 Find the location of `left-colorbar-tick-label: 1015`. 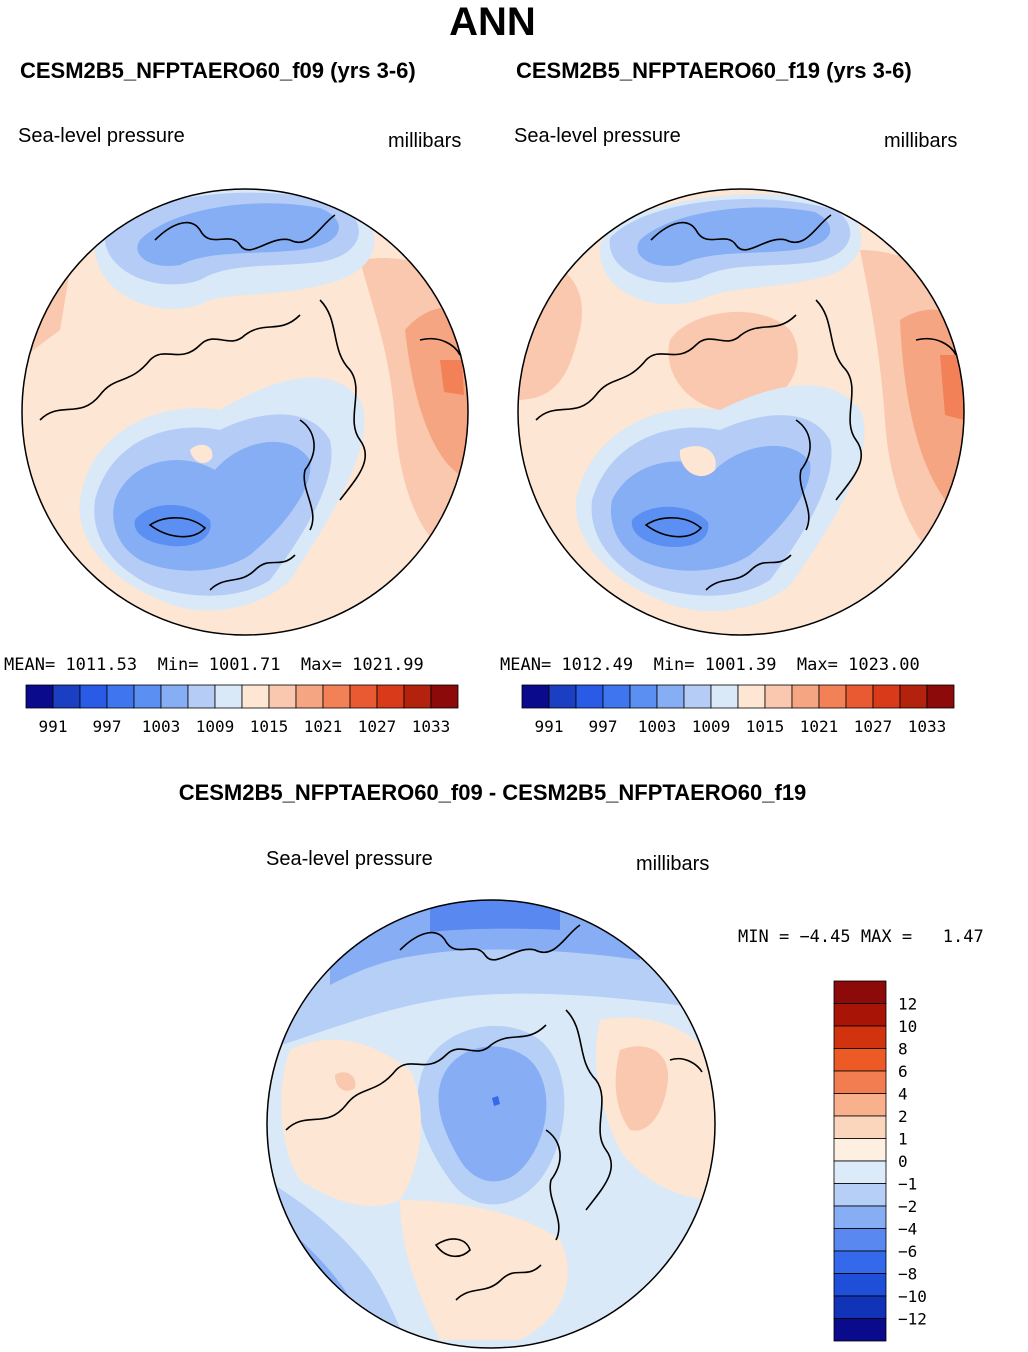

left-colorbar-tick-label: 1015 is located at coordinates (269, 726).